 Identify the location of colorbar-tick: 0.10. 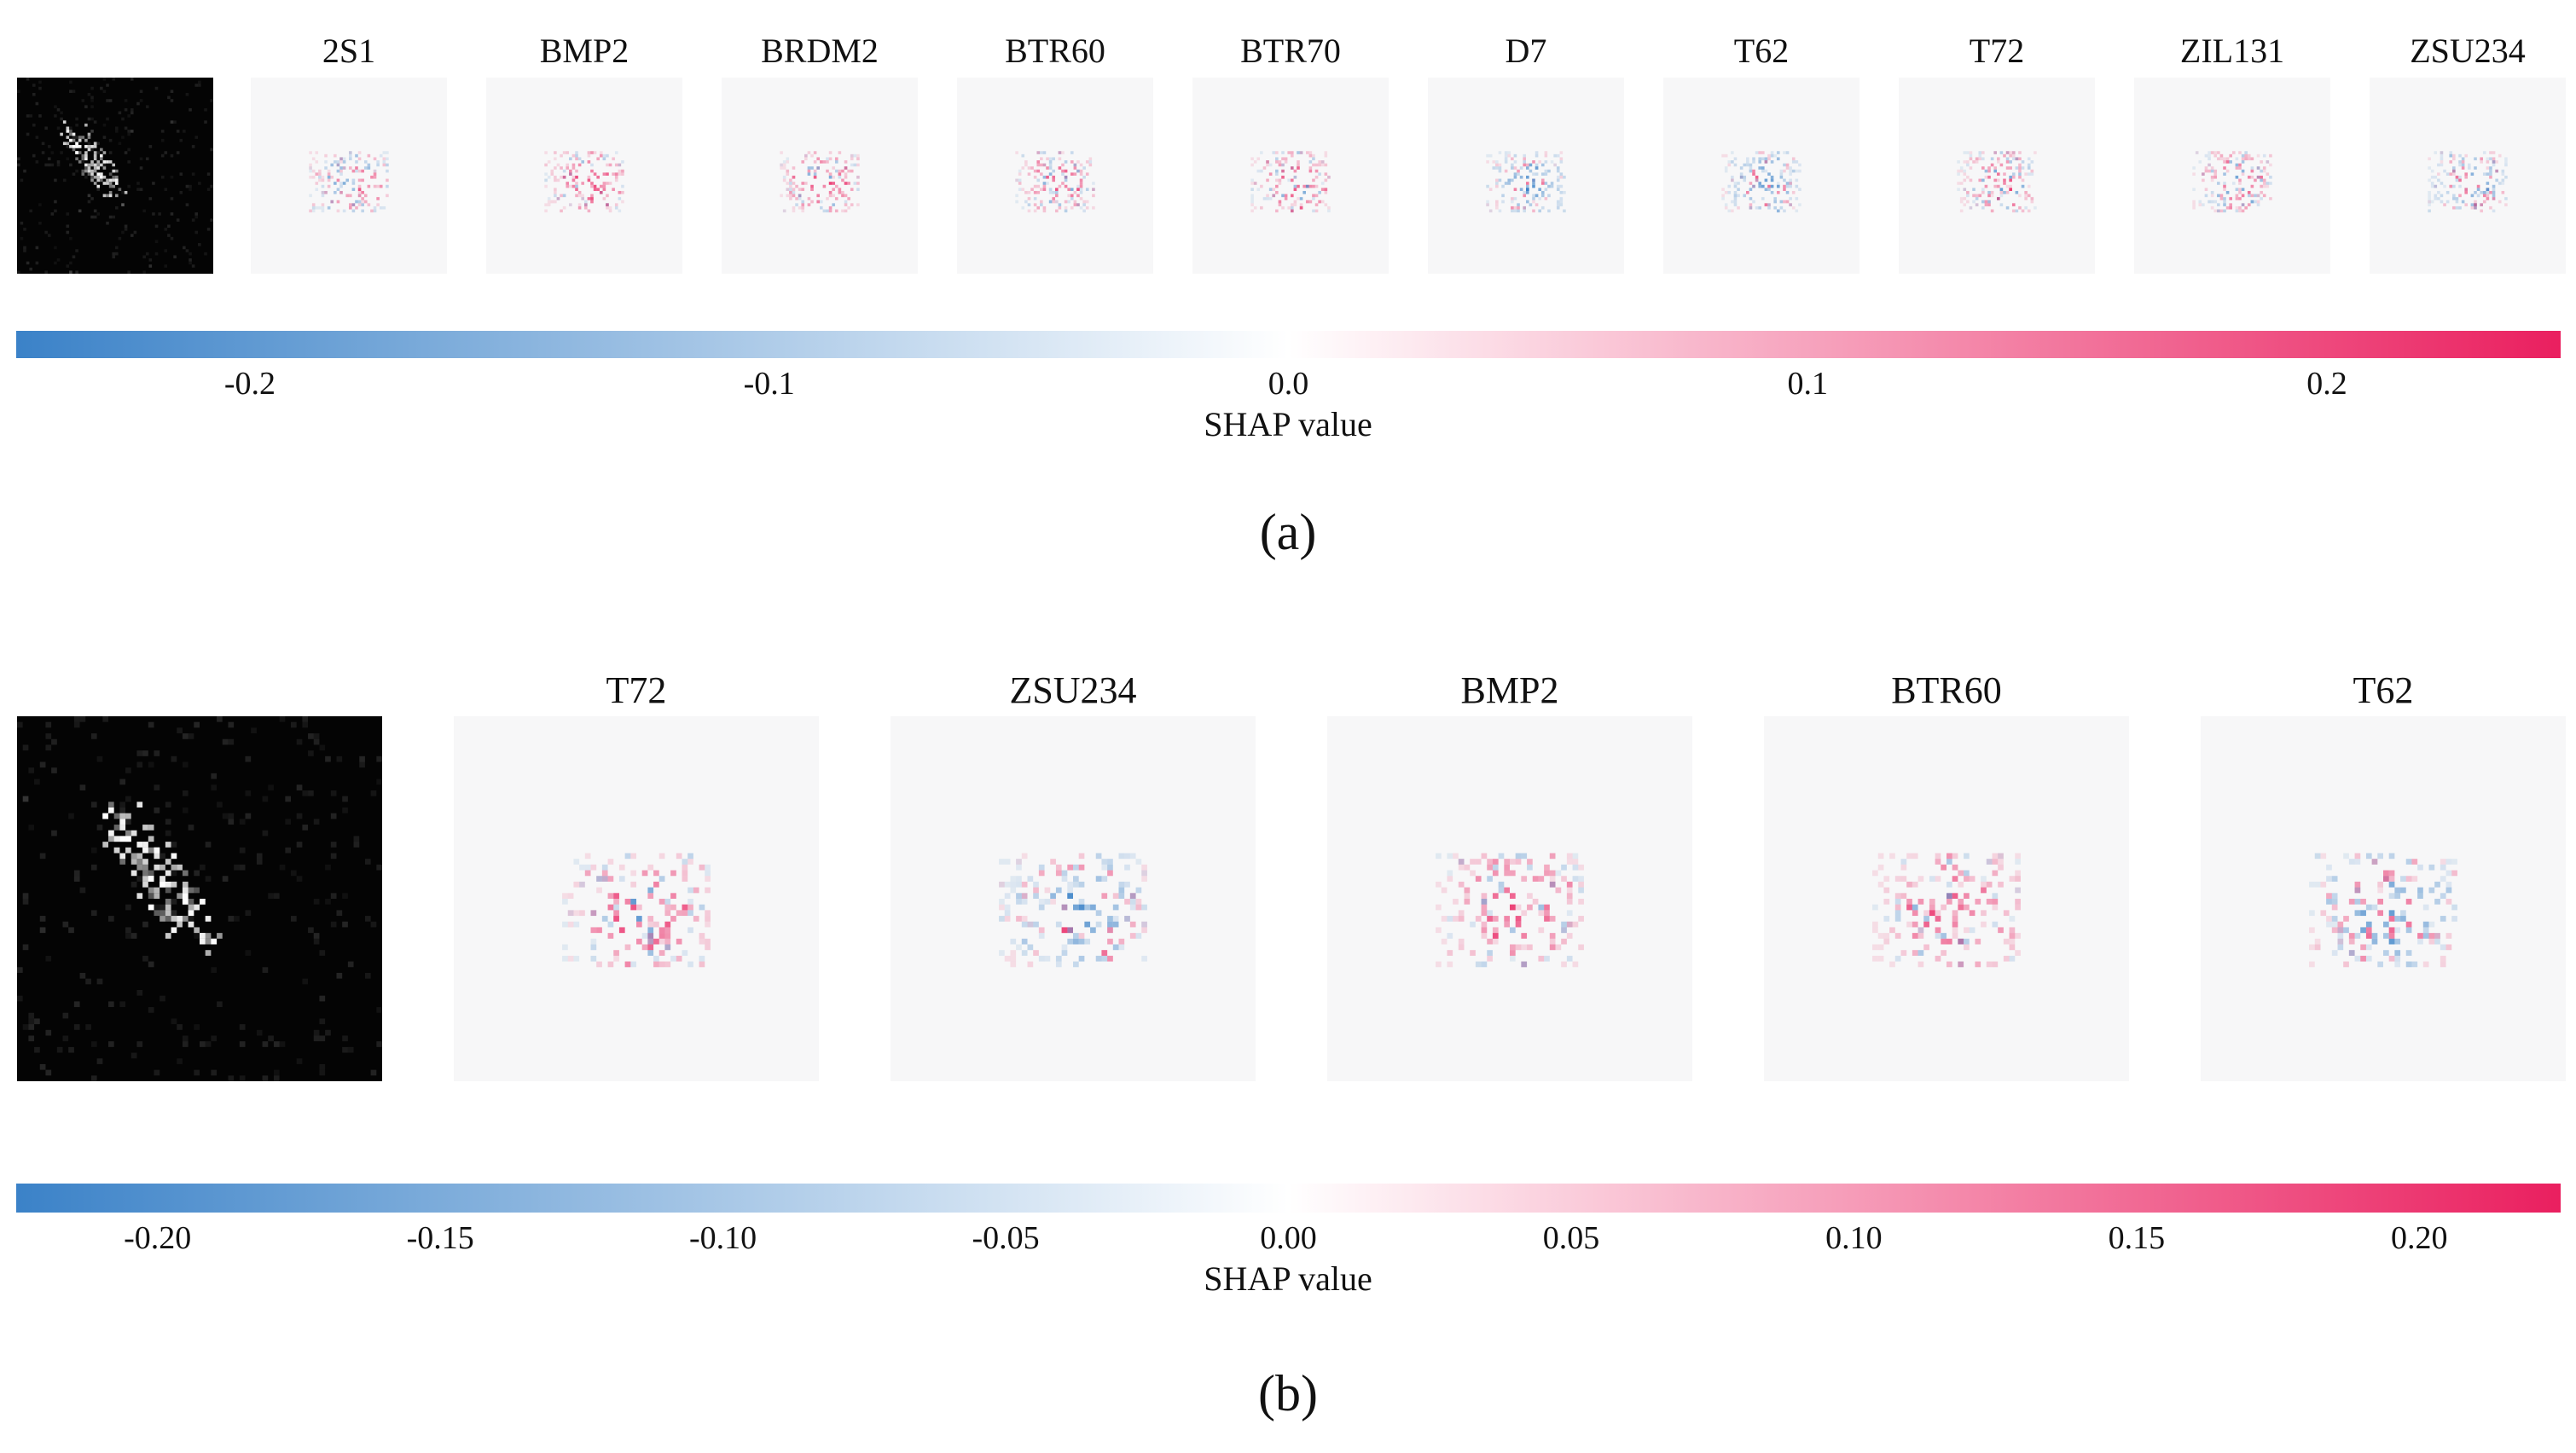
(1854, 1238).